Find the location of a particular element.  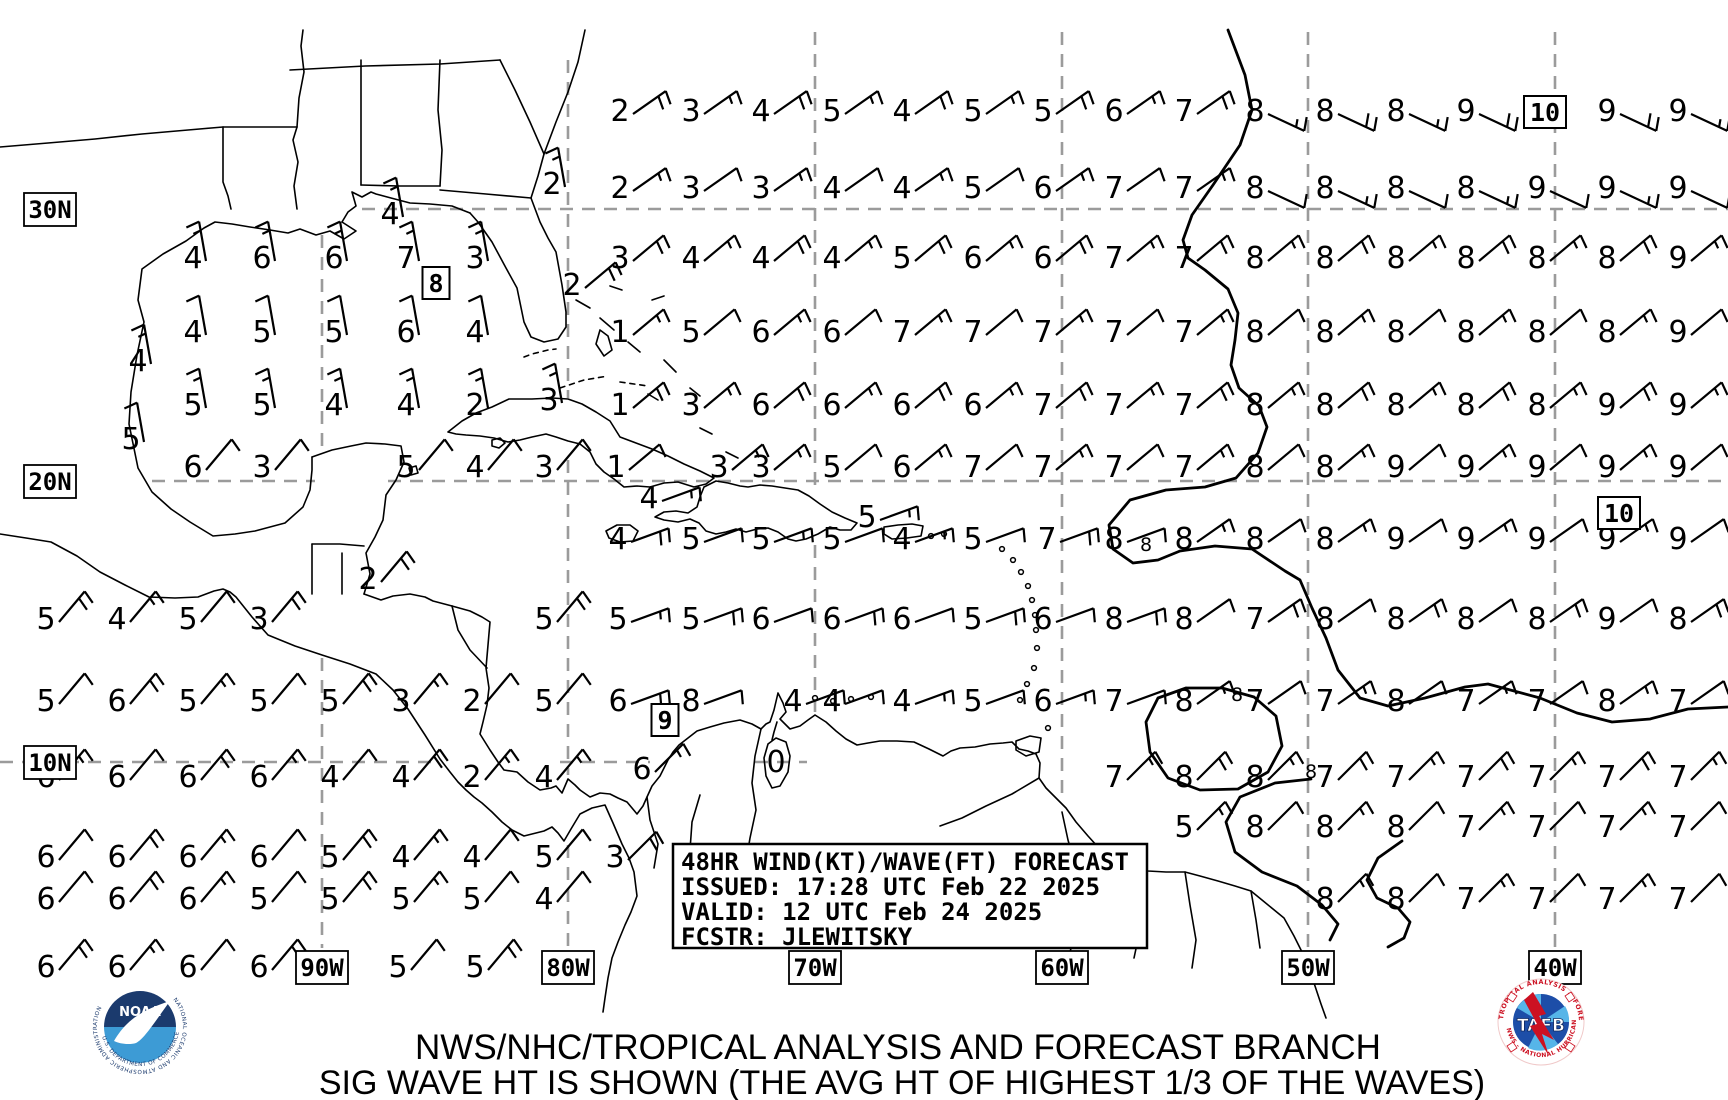

contour-inline-label: 8 is located at coordinates (1311, 772).